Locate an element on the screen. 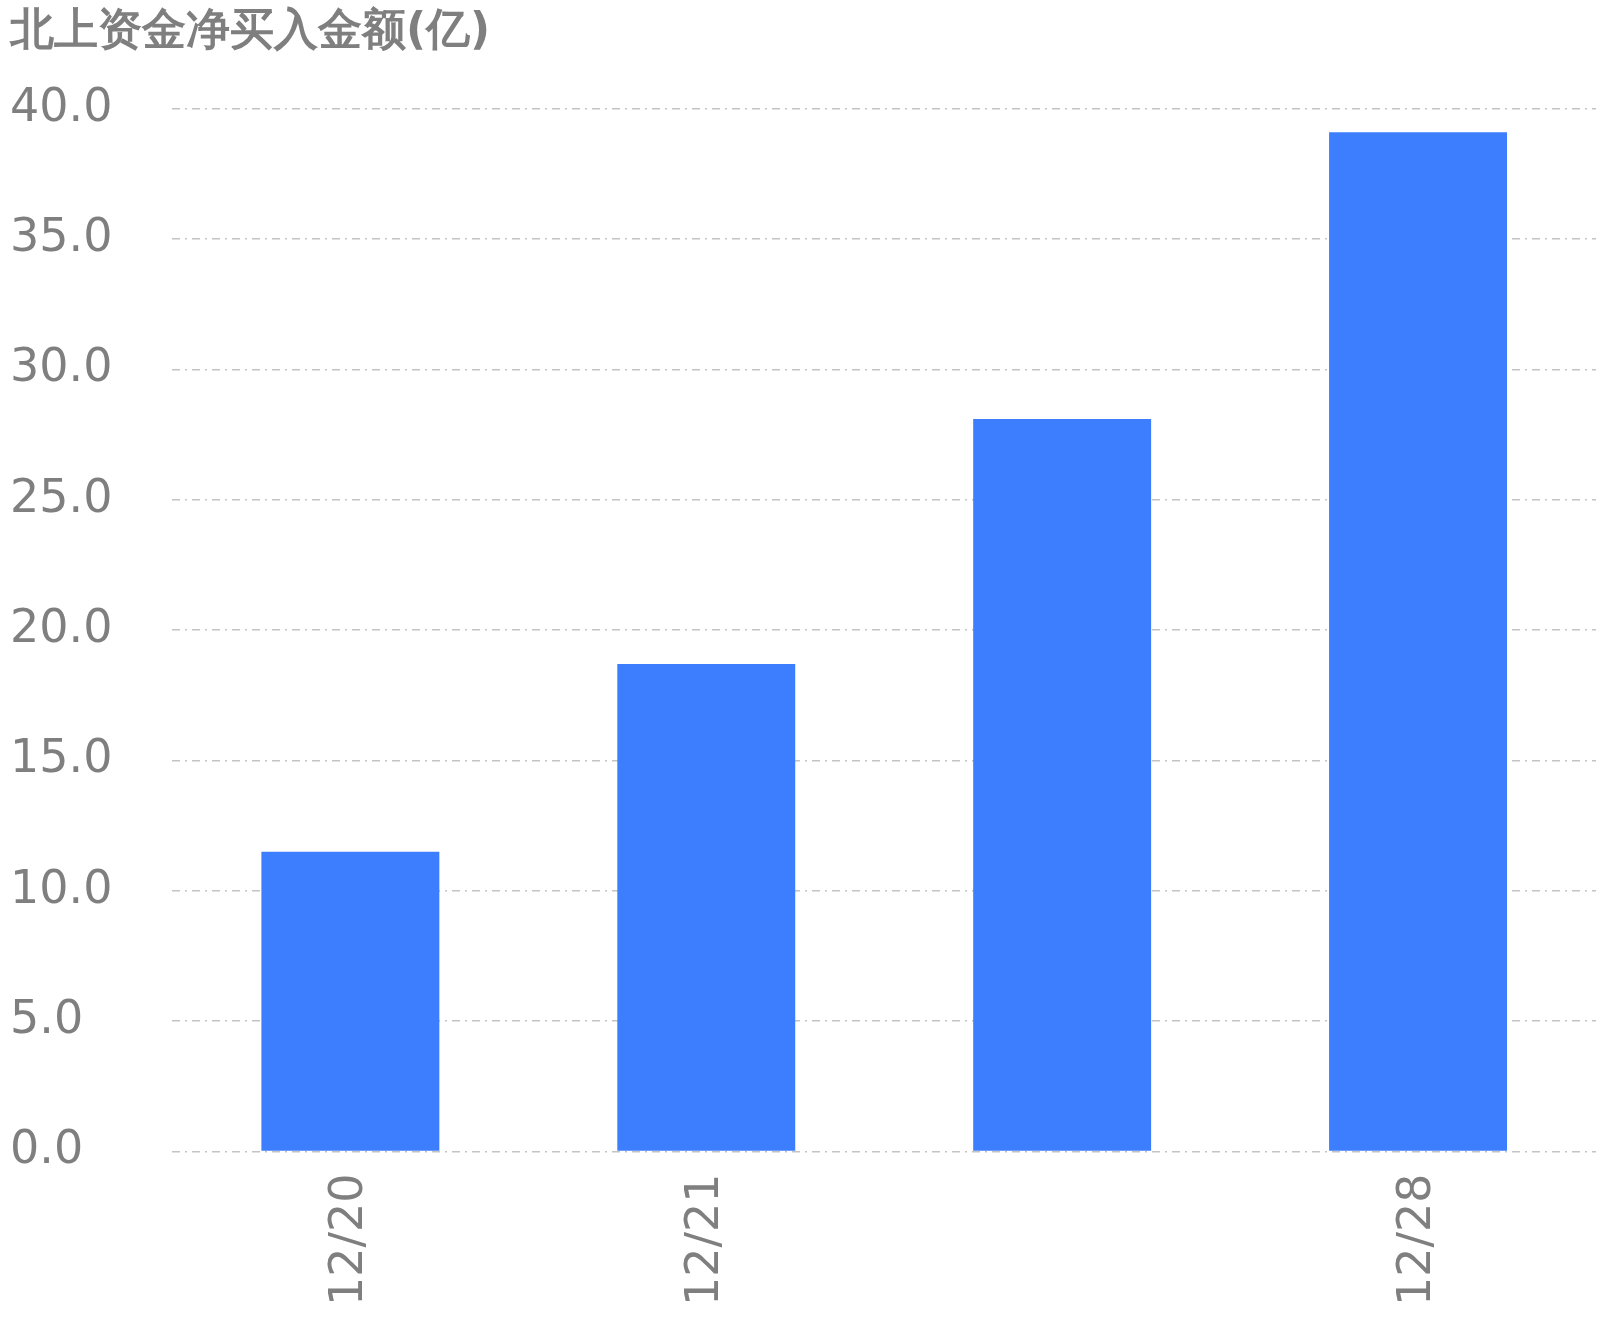 The width and height of the screenshot is (1606, 1330). y-tick-label: 0.0 is located at coordinates (47, 1147).